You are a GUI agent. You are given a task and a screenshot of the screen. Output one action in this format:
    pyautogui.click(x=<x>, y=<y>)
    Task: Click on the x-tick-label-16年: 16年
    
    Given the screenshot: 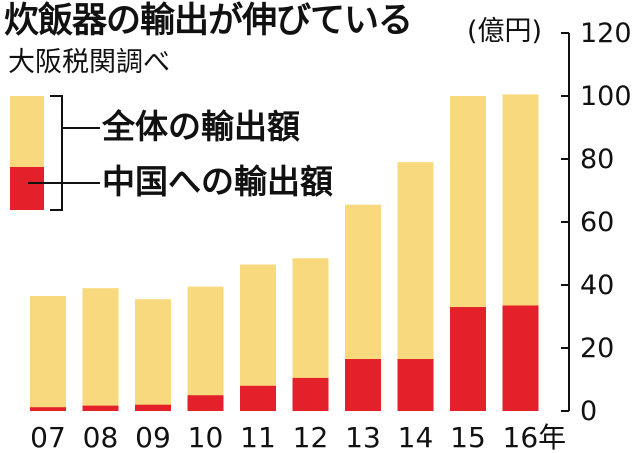 What is the action you would take?
    pyautogui.click(x=535, y=437)
    